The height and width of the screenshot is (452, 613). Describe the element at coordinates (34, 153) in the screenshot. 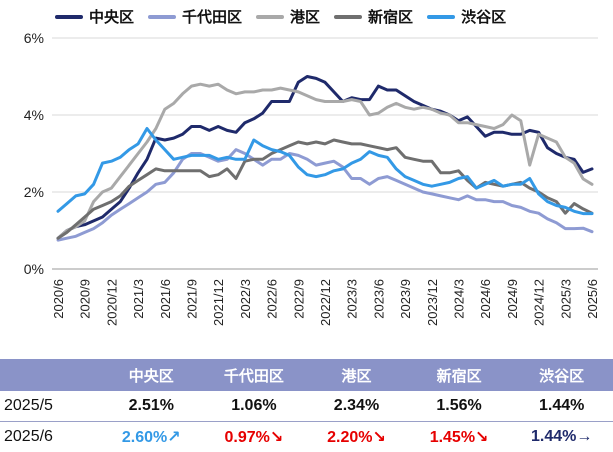

I see `y-axis-ticks: 0% 2% 4% 6%` at that location.